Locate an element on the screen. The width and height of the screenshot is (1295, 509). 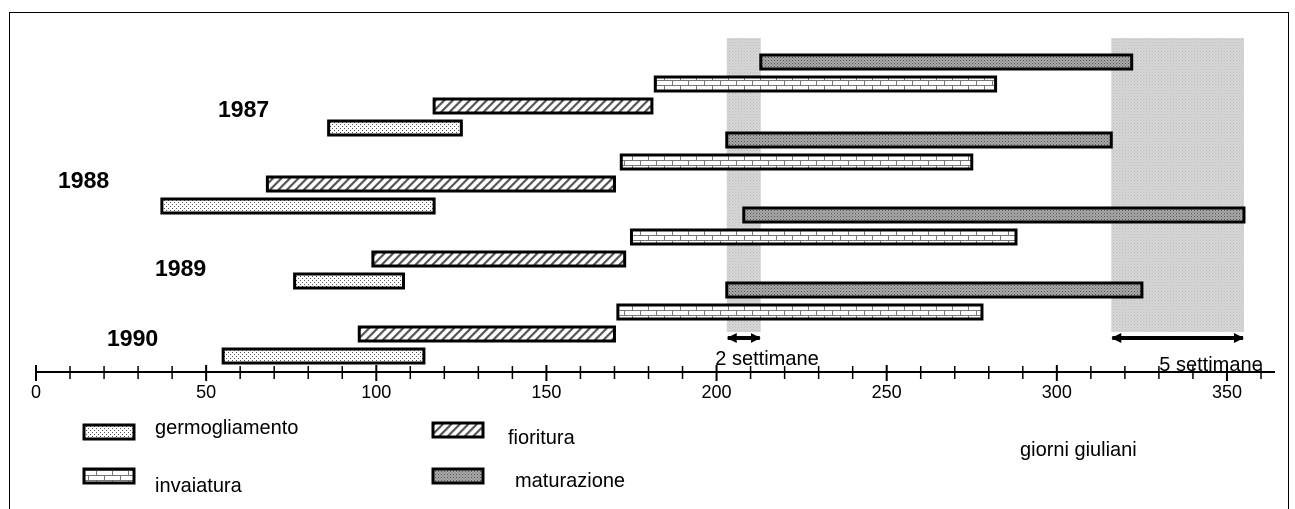
year-label-1987: 1987 is located at coordinates (243, 109).